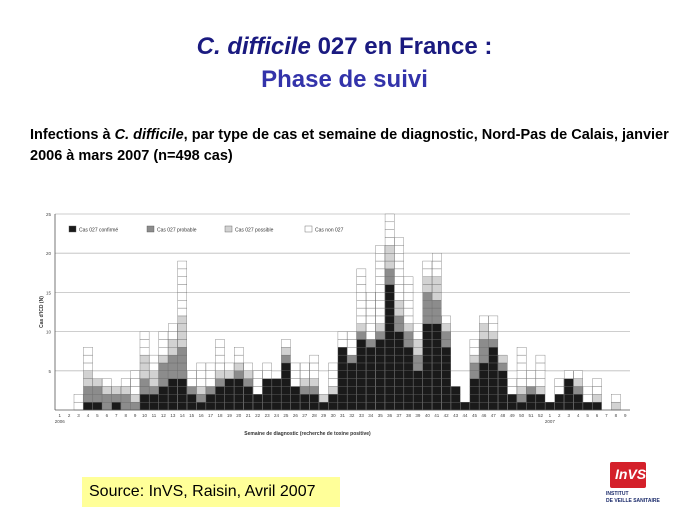  Describe the element at coordinates (437, 415) in the screenshot. I see `x-tick-label: 41` at that location.